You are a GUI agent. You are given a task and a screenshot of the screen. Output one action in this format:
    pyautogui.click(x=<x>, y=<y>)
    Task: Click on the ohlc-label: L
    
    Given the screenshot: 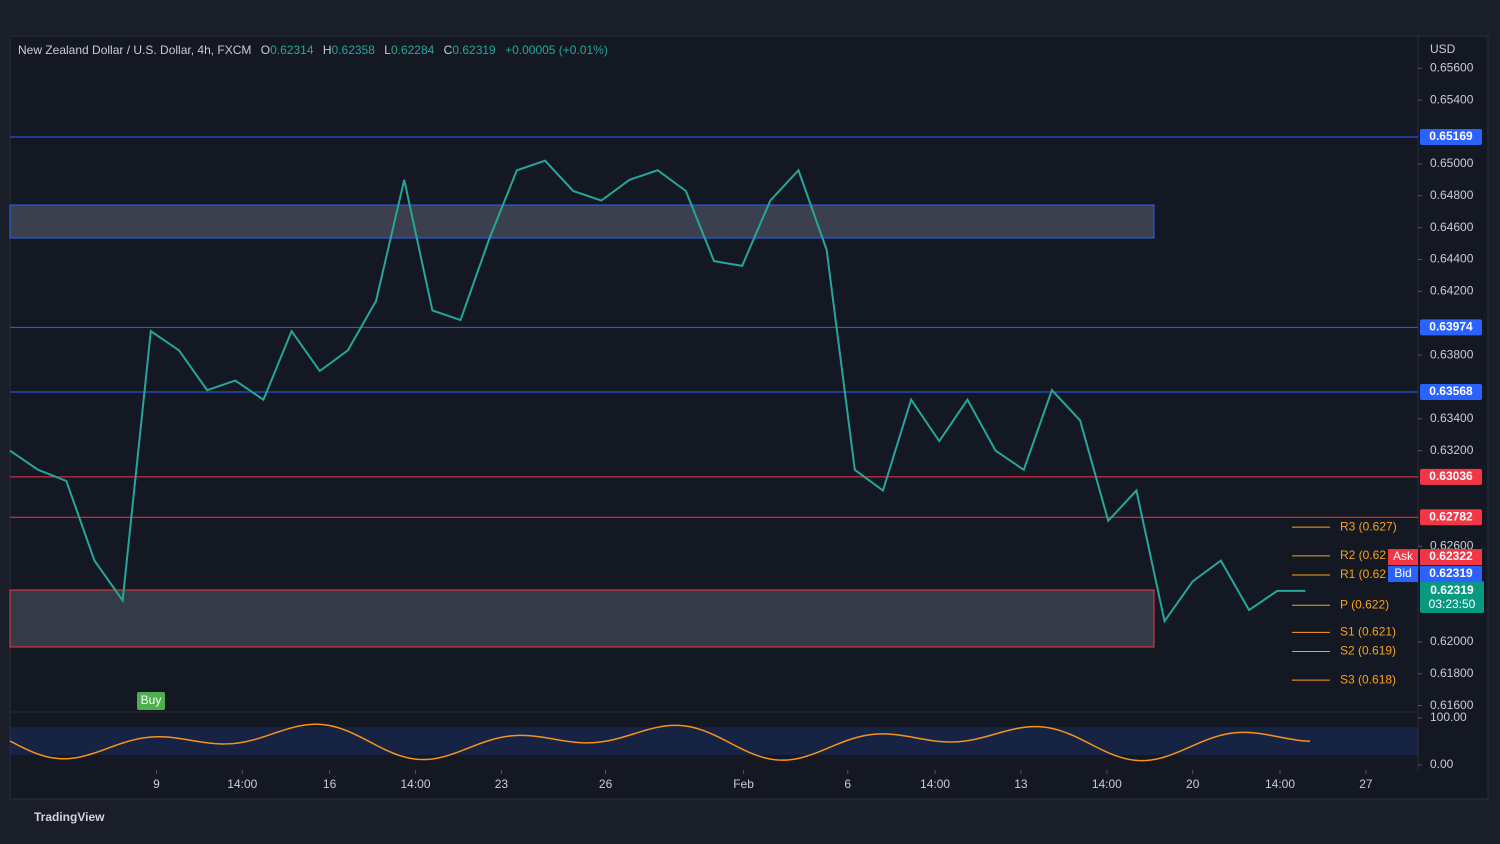 What is the action you would take?
    pyautogui.click(x=387, y=50)
    